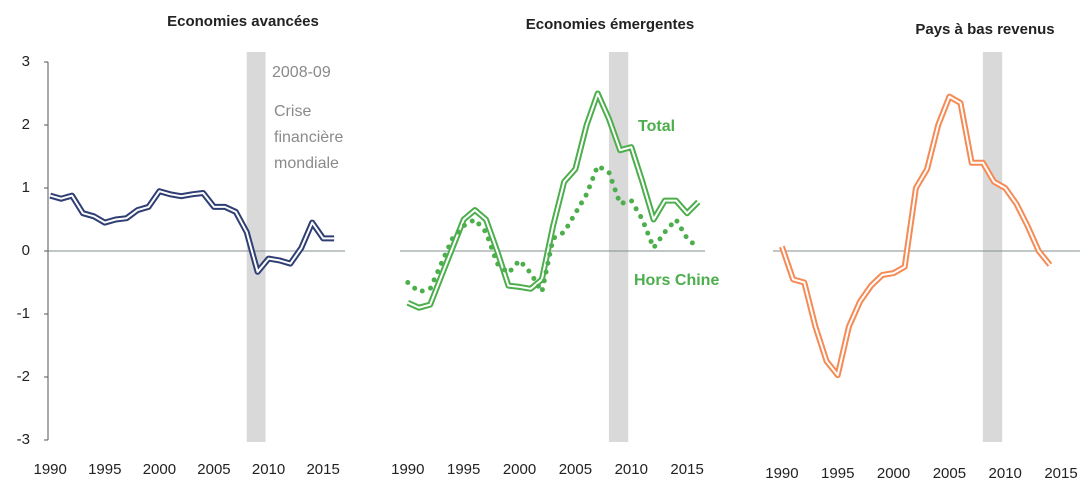 This screenshot has width=1089, height=489. Describe the element at coordinates (306, 163) in the screenshot. I see `annotation: mondiale` at that location.